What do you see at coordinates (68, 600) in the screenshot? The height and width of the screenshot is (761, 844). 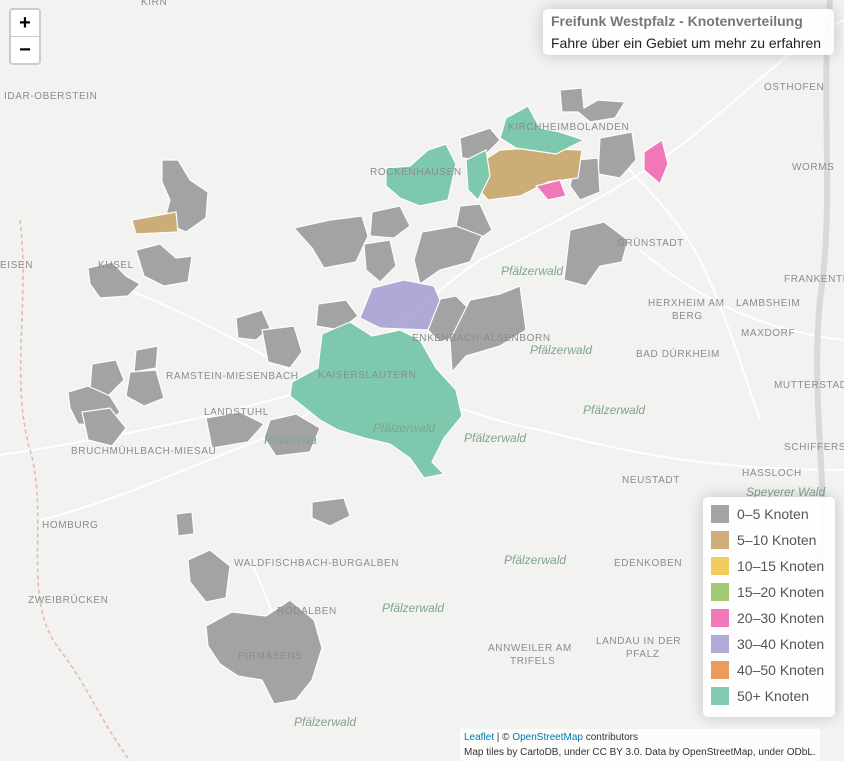 I see `place-label: ZWEIBRÜCKEN` at bounding box center [68, 600].